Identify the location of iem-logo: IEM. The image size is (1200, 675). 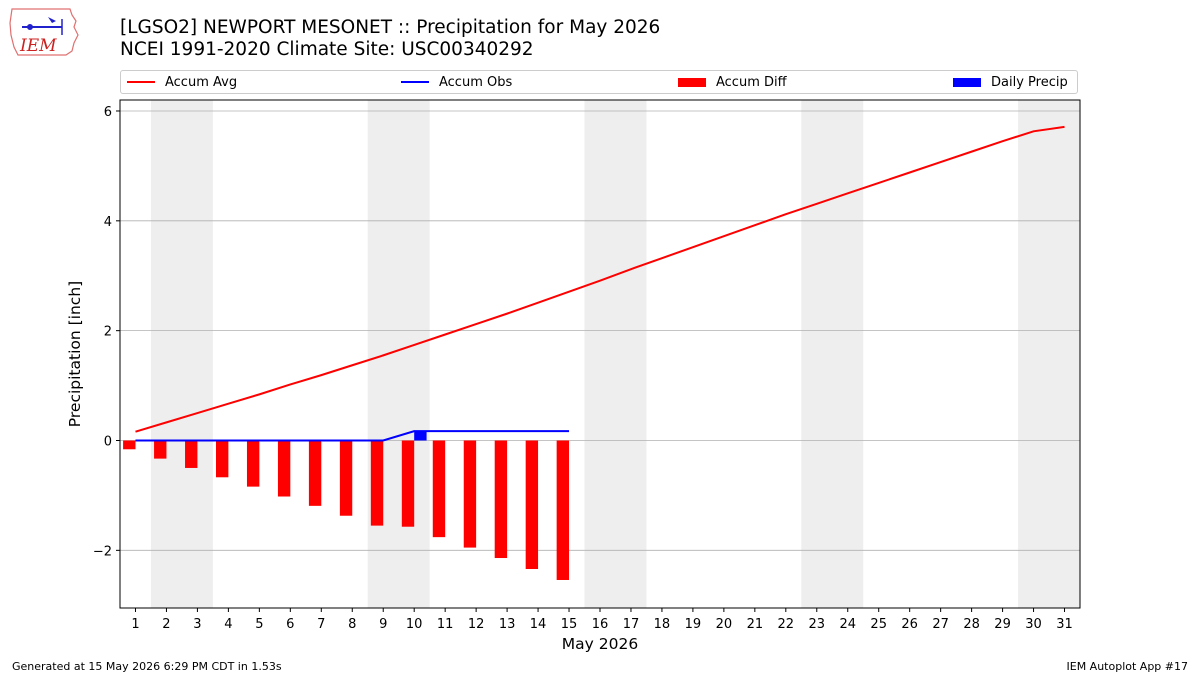
(44, 32).